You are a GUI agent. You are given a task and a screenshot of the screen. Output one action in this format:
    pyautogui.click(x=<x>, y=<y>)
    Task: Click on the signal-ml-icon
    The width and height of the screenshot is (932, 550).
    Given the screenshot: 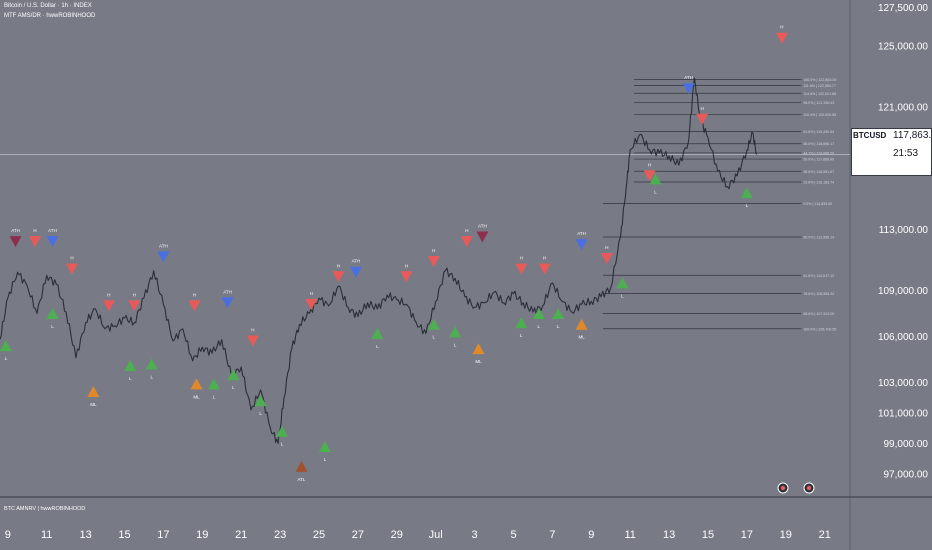 What is the action you would take?
    pyautogui.click(x=196, y=384)
    